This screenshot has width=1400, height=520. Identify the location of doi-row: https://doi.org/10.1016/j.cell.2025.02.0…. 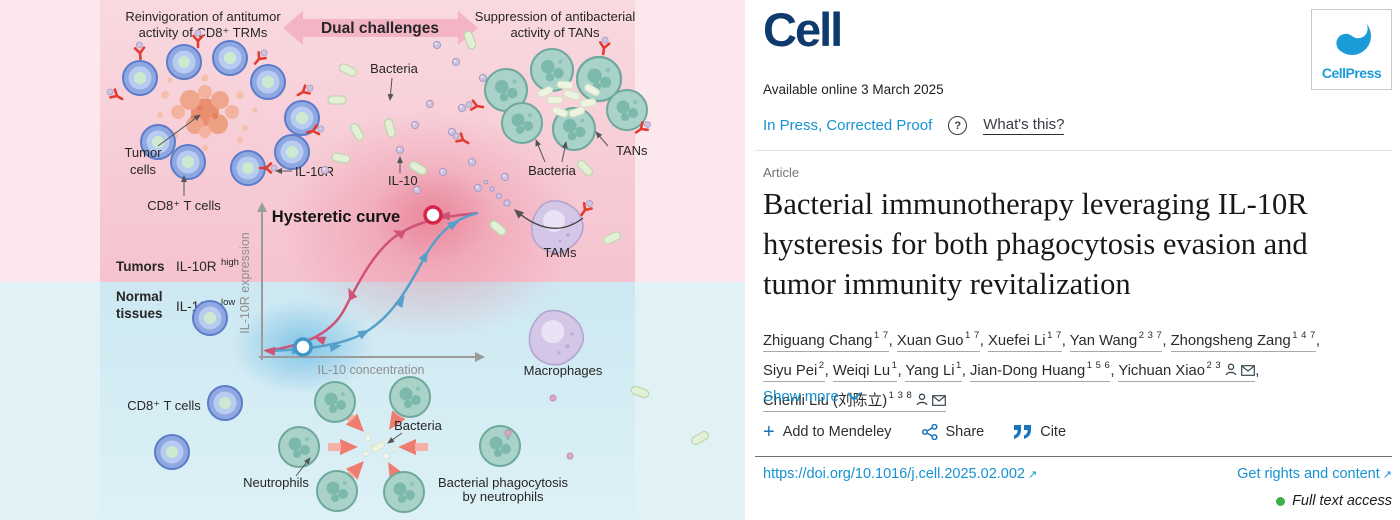
(1077, 474).